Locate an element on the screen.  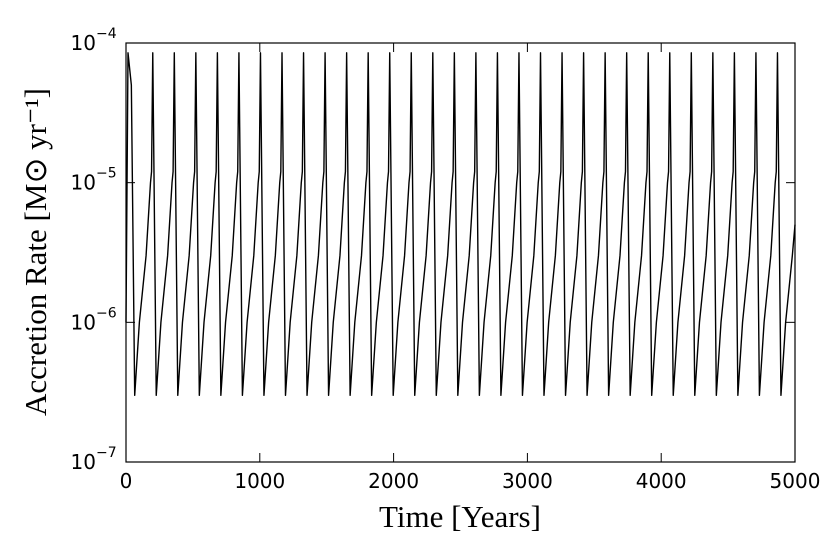
x-tick-label: 1000 is located at coordinates (259, 481).